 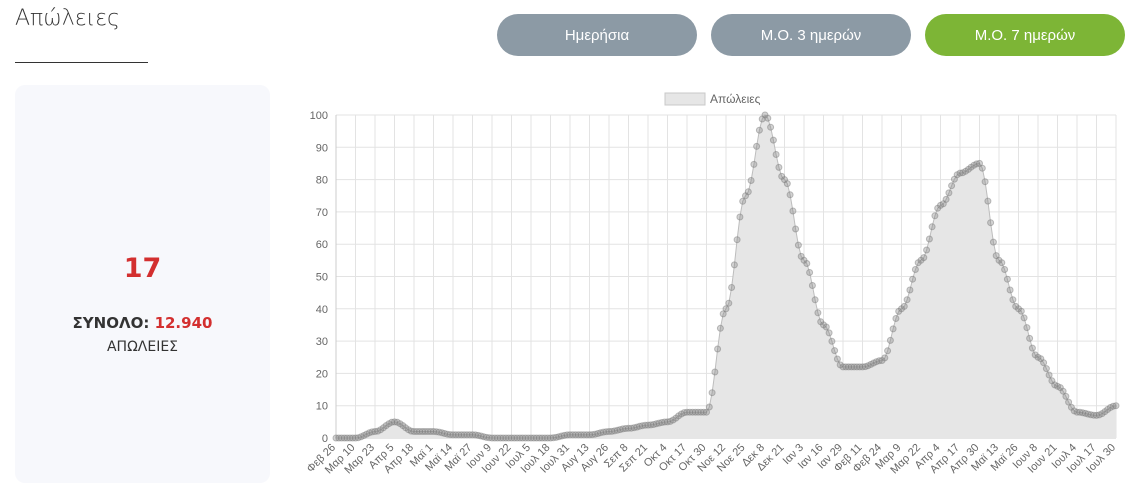 I want to click on avg-7-days-button: Μ.Ο. 7 ημερών, so click(x=1025, y=35).